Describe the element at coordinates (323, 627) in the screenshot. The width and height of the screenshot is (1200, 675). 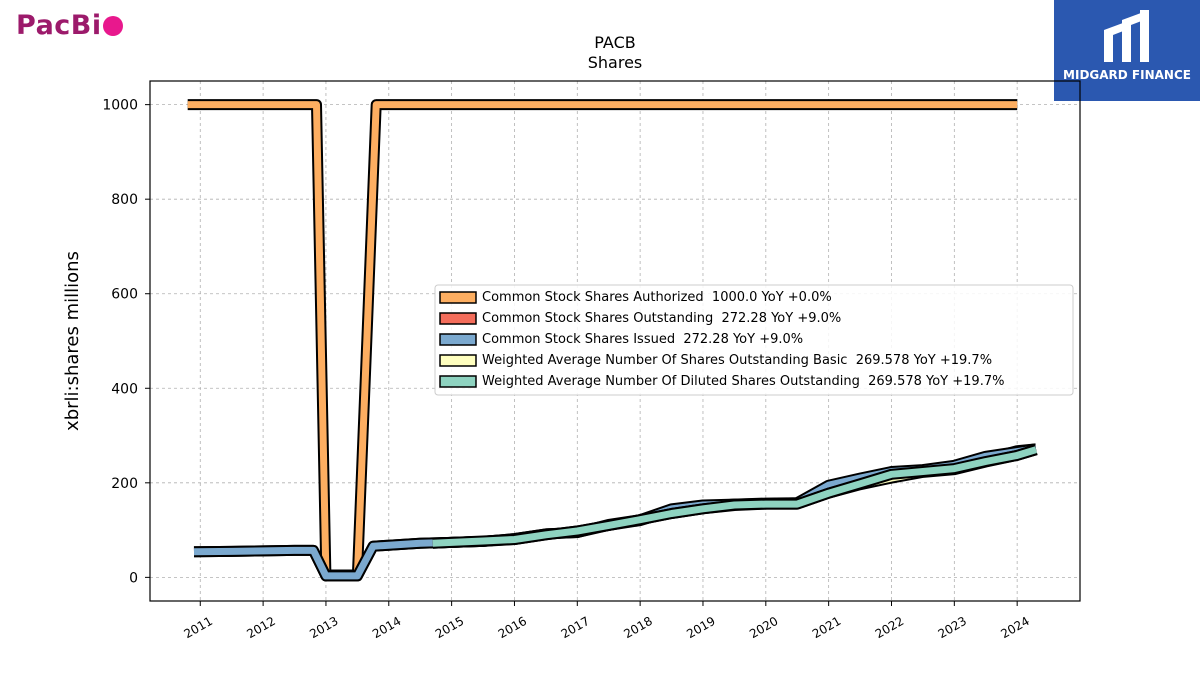
I see `x-tick-label: 2013` at that location.